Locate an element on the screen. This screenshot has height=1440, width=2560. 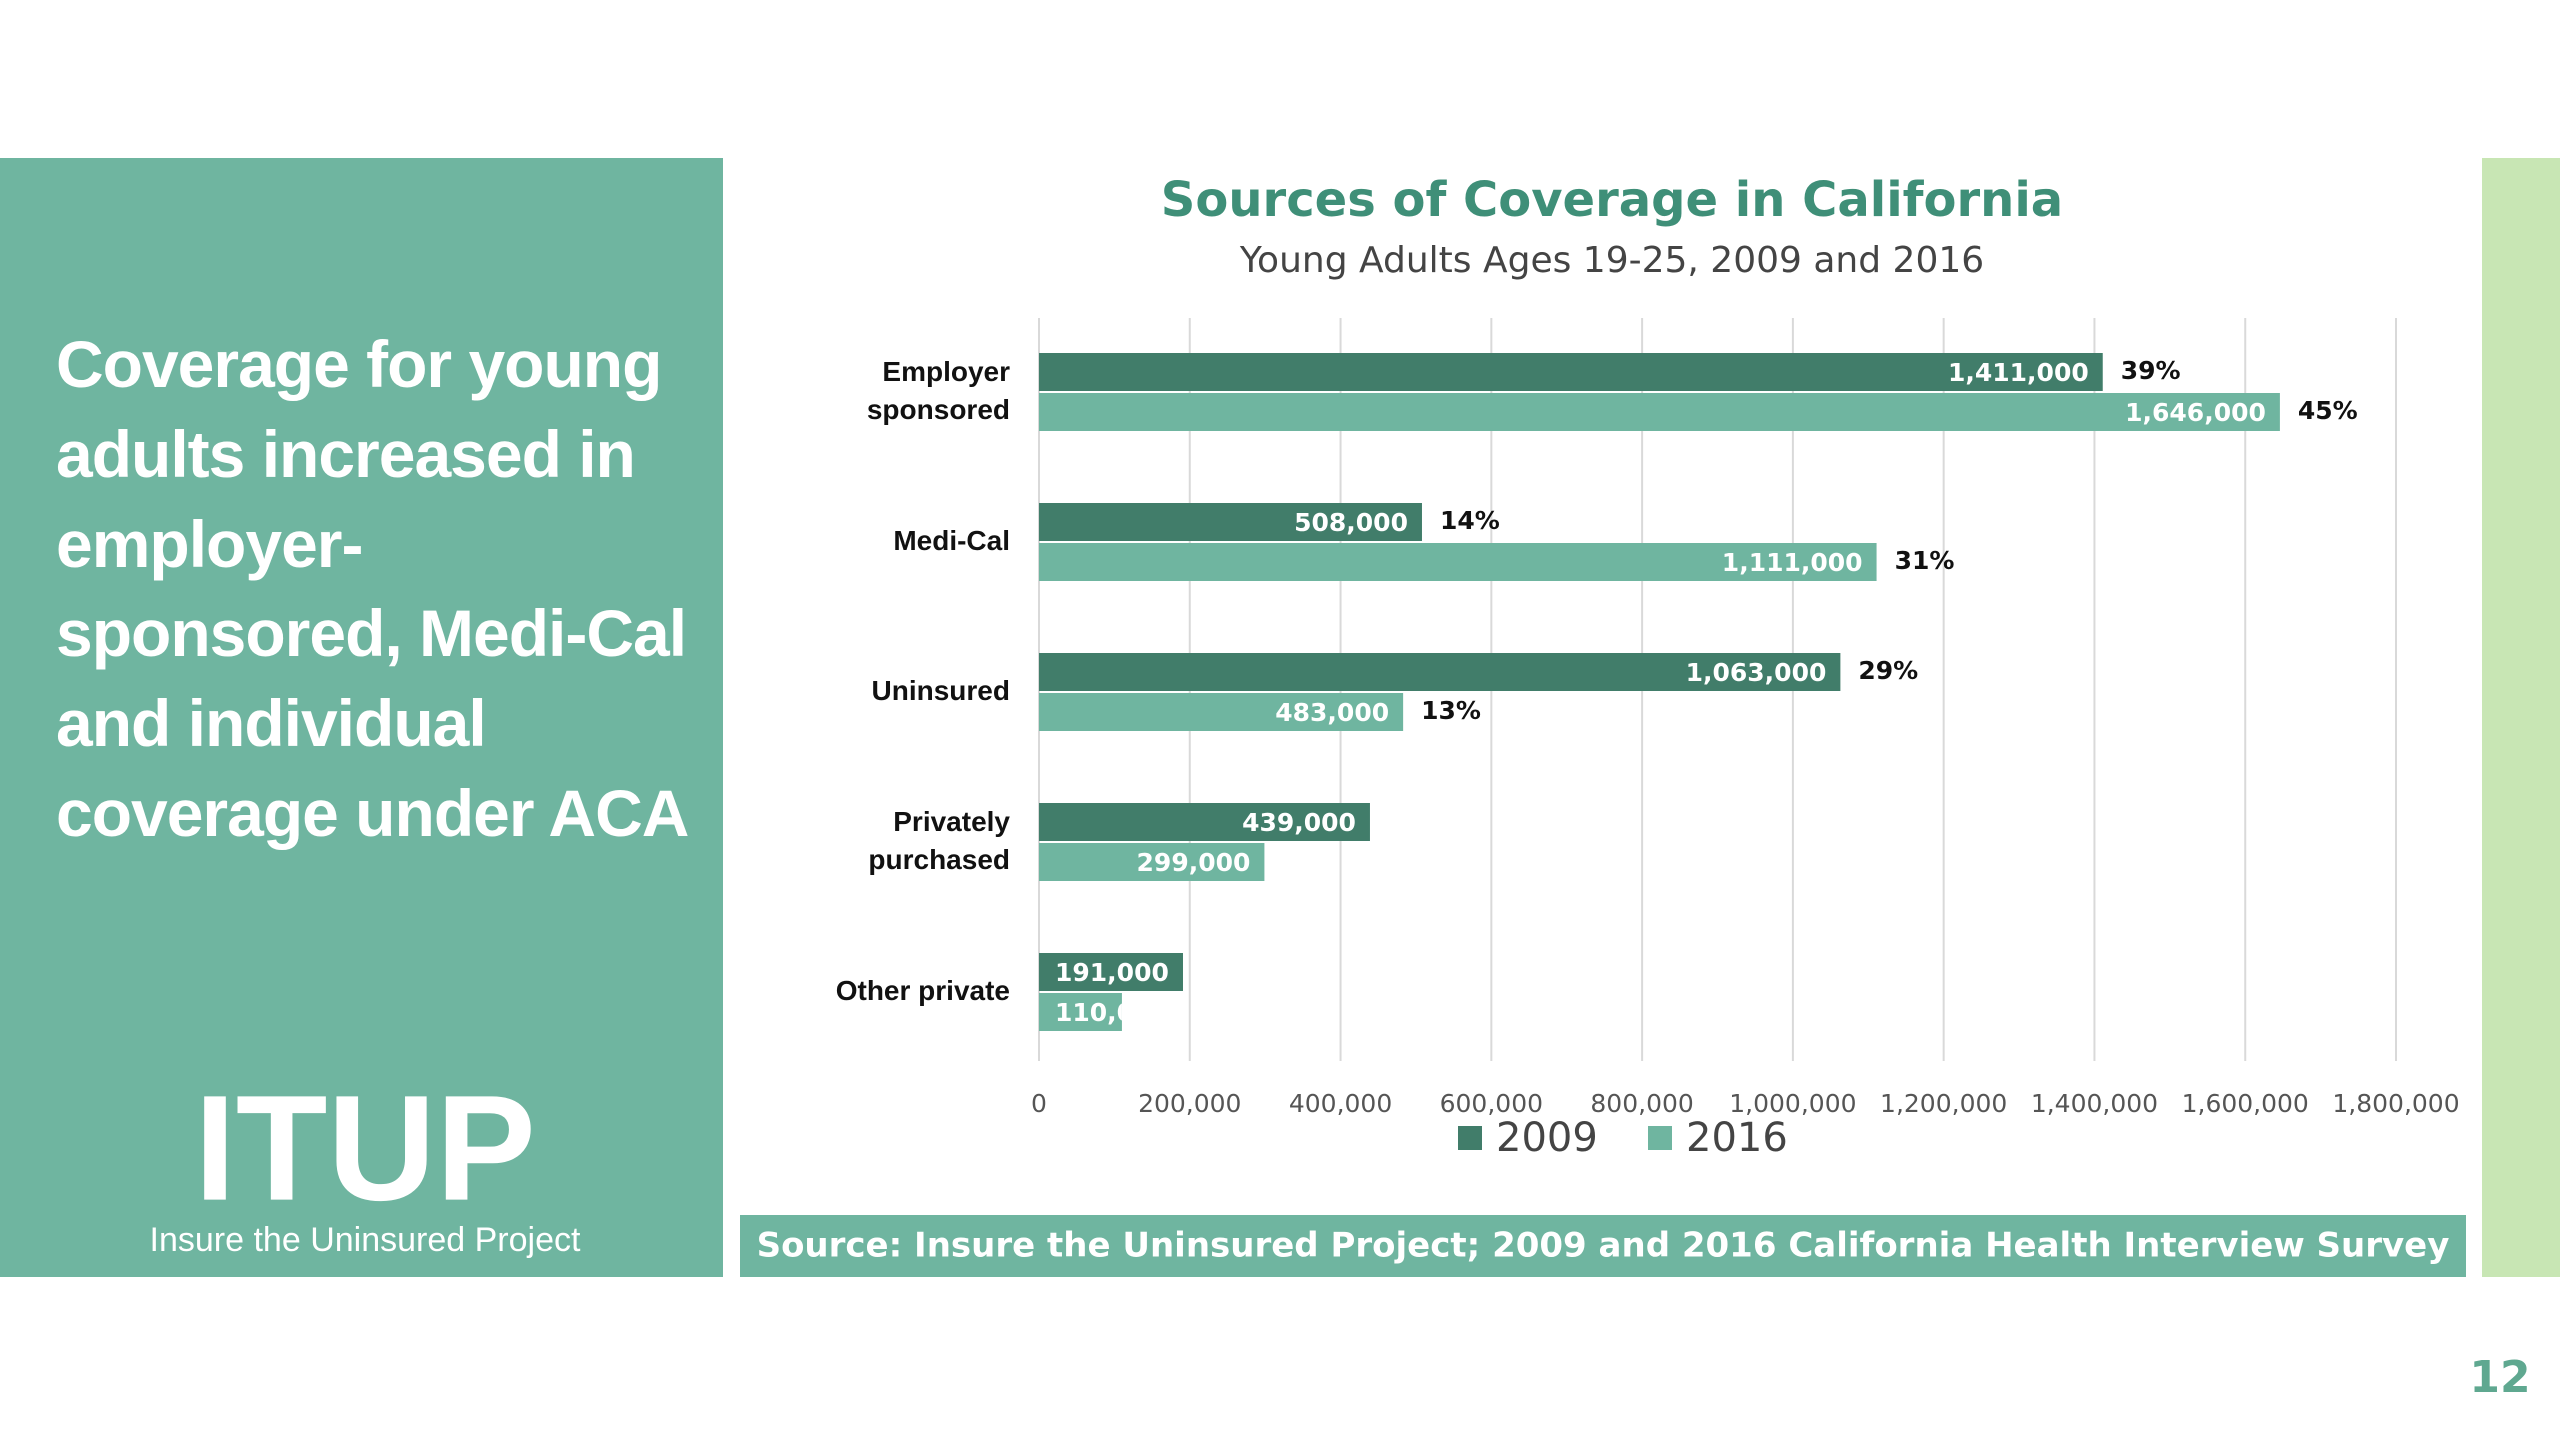
x-tick-label: 1,600,000 is located at coordinates (2245, 1103).